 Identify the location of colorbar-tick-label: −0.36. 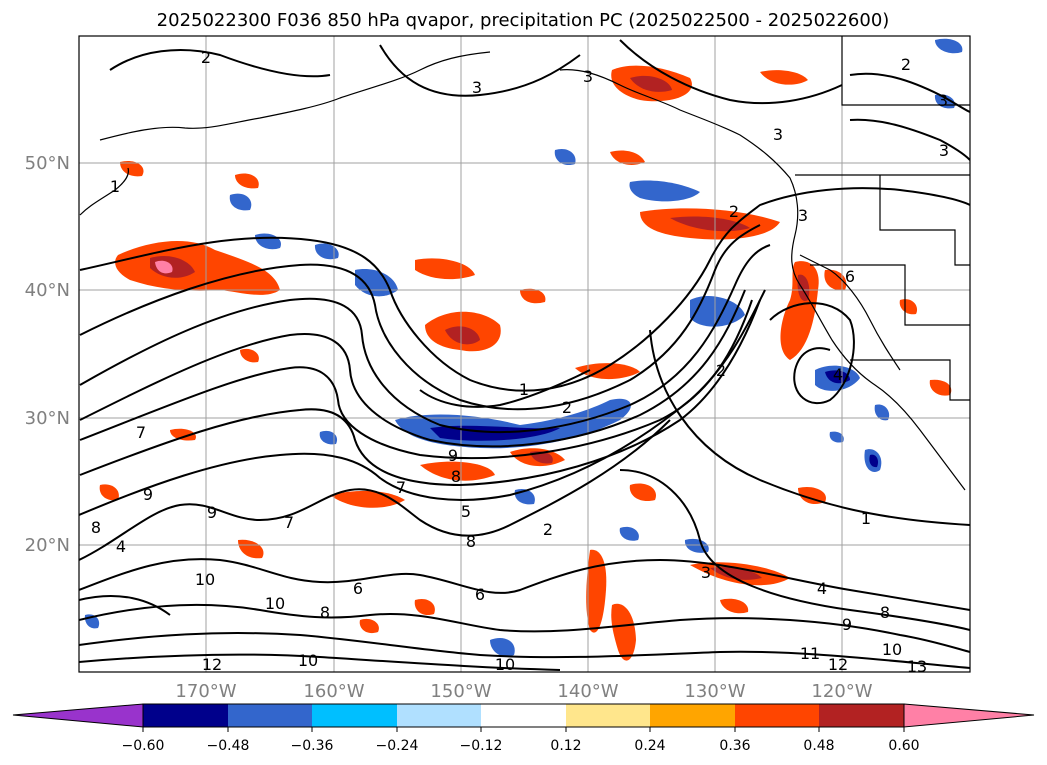
(312, 746).